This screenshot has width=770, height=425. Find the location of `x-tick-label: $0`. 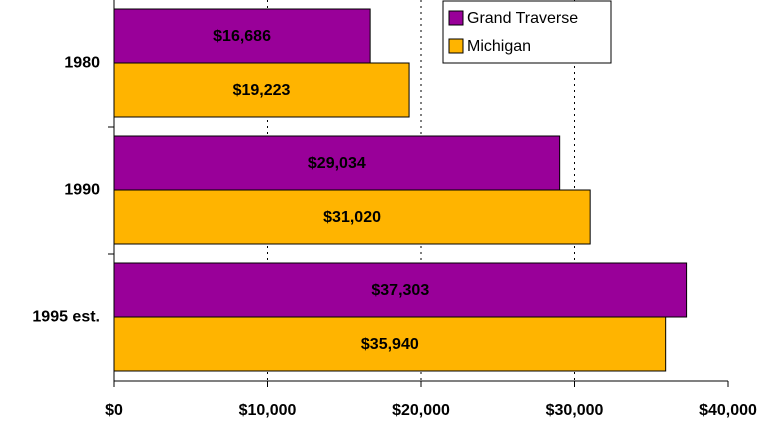

x-tick-label: $0 is located at coordinates (114, 410).